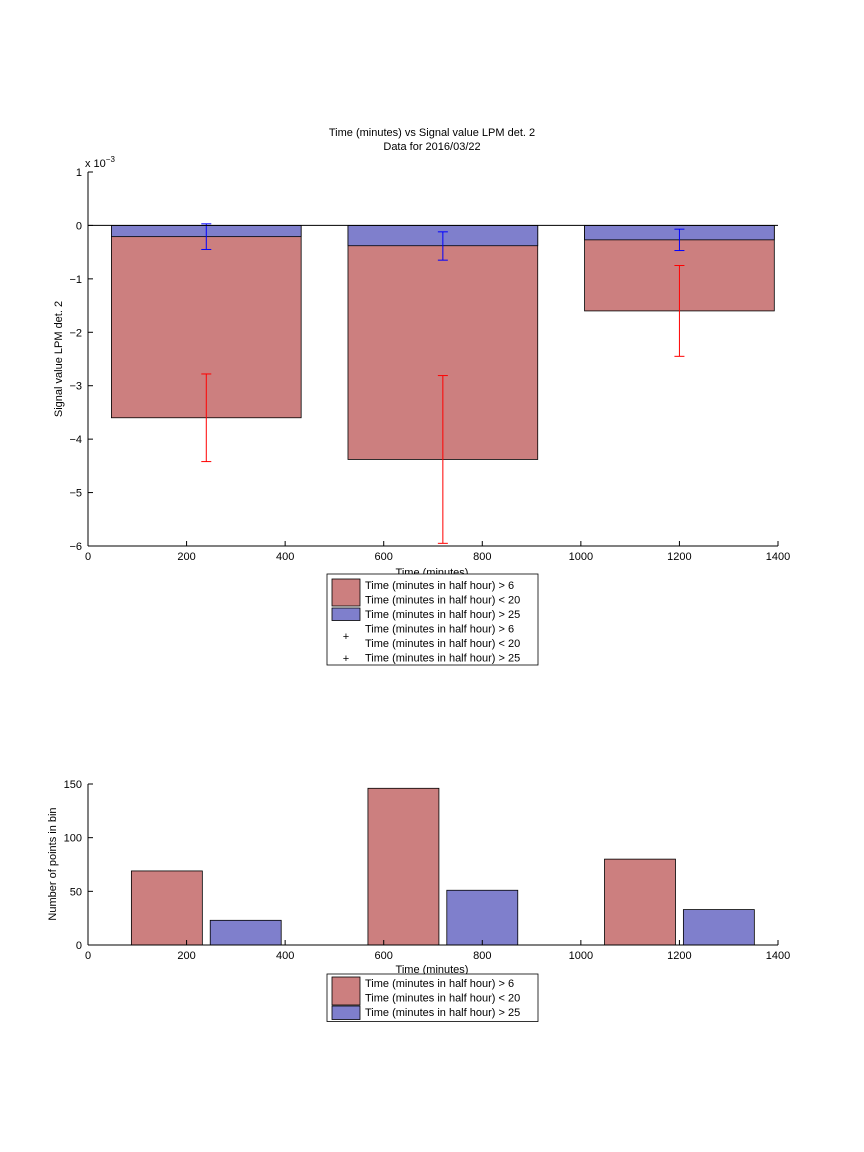  I want to click on y-tick-label: −3, so click(75, 387).